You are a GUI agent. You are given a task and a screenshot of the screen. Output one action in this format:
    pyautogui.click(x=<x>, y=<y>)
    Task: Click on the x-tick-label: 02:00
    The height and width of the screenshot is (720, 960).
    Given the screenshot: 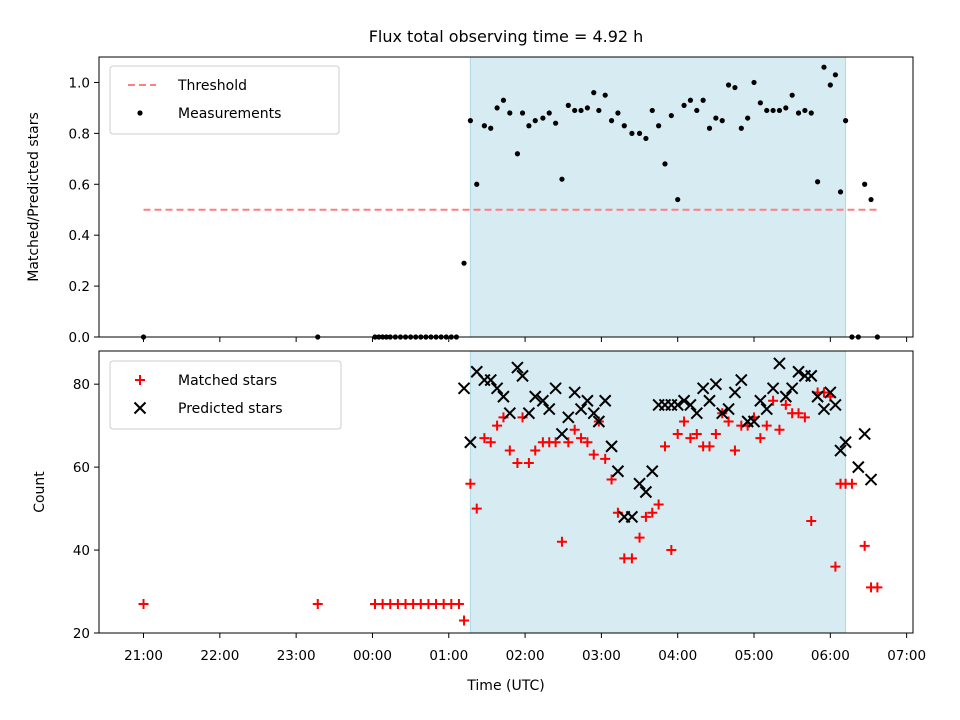 What is the action you would take?
    pyautogui.click(x=525, y=656)
    